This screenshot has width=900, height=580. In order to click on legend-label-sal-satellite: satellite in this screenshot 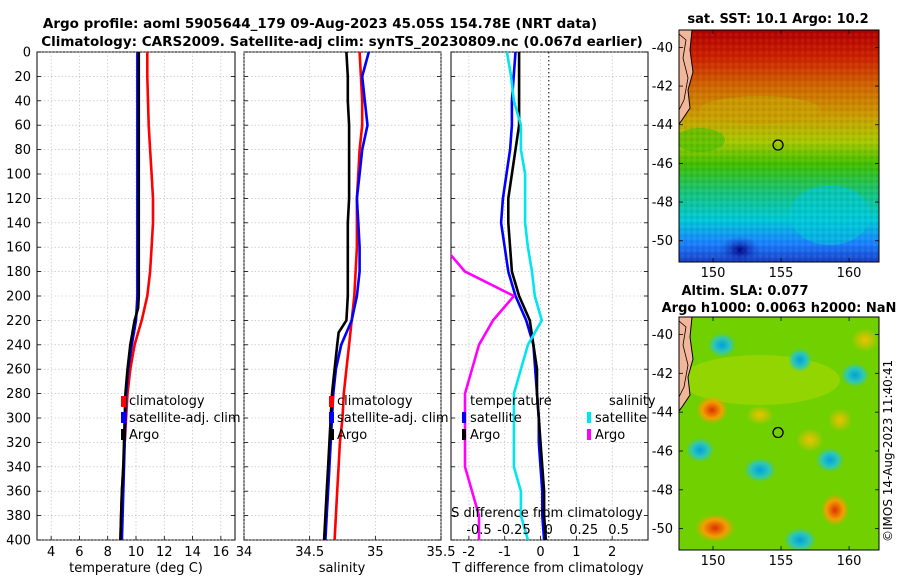, I will do `click(621, 418)`.